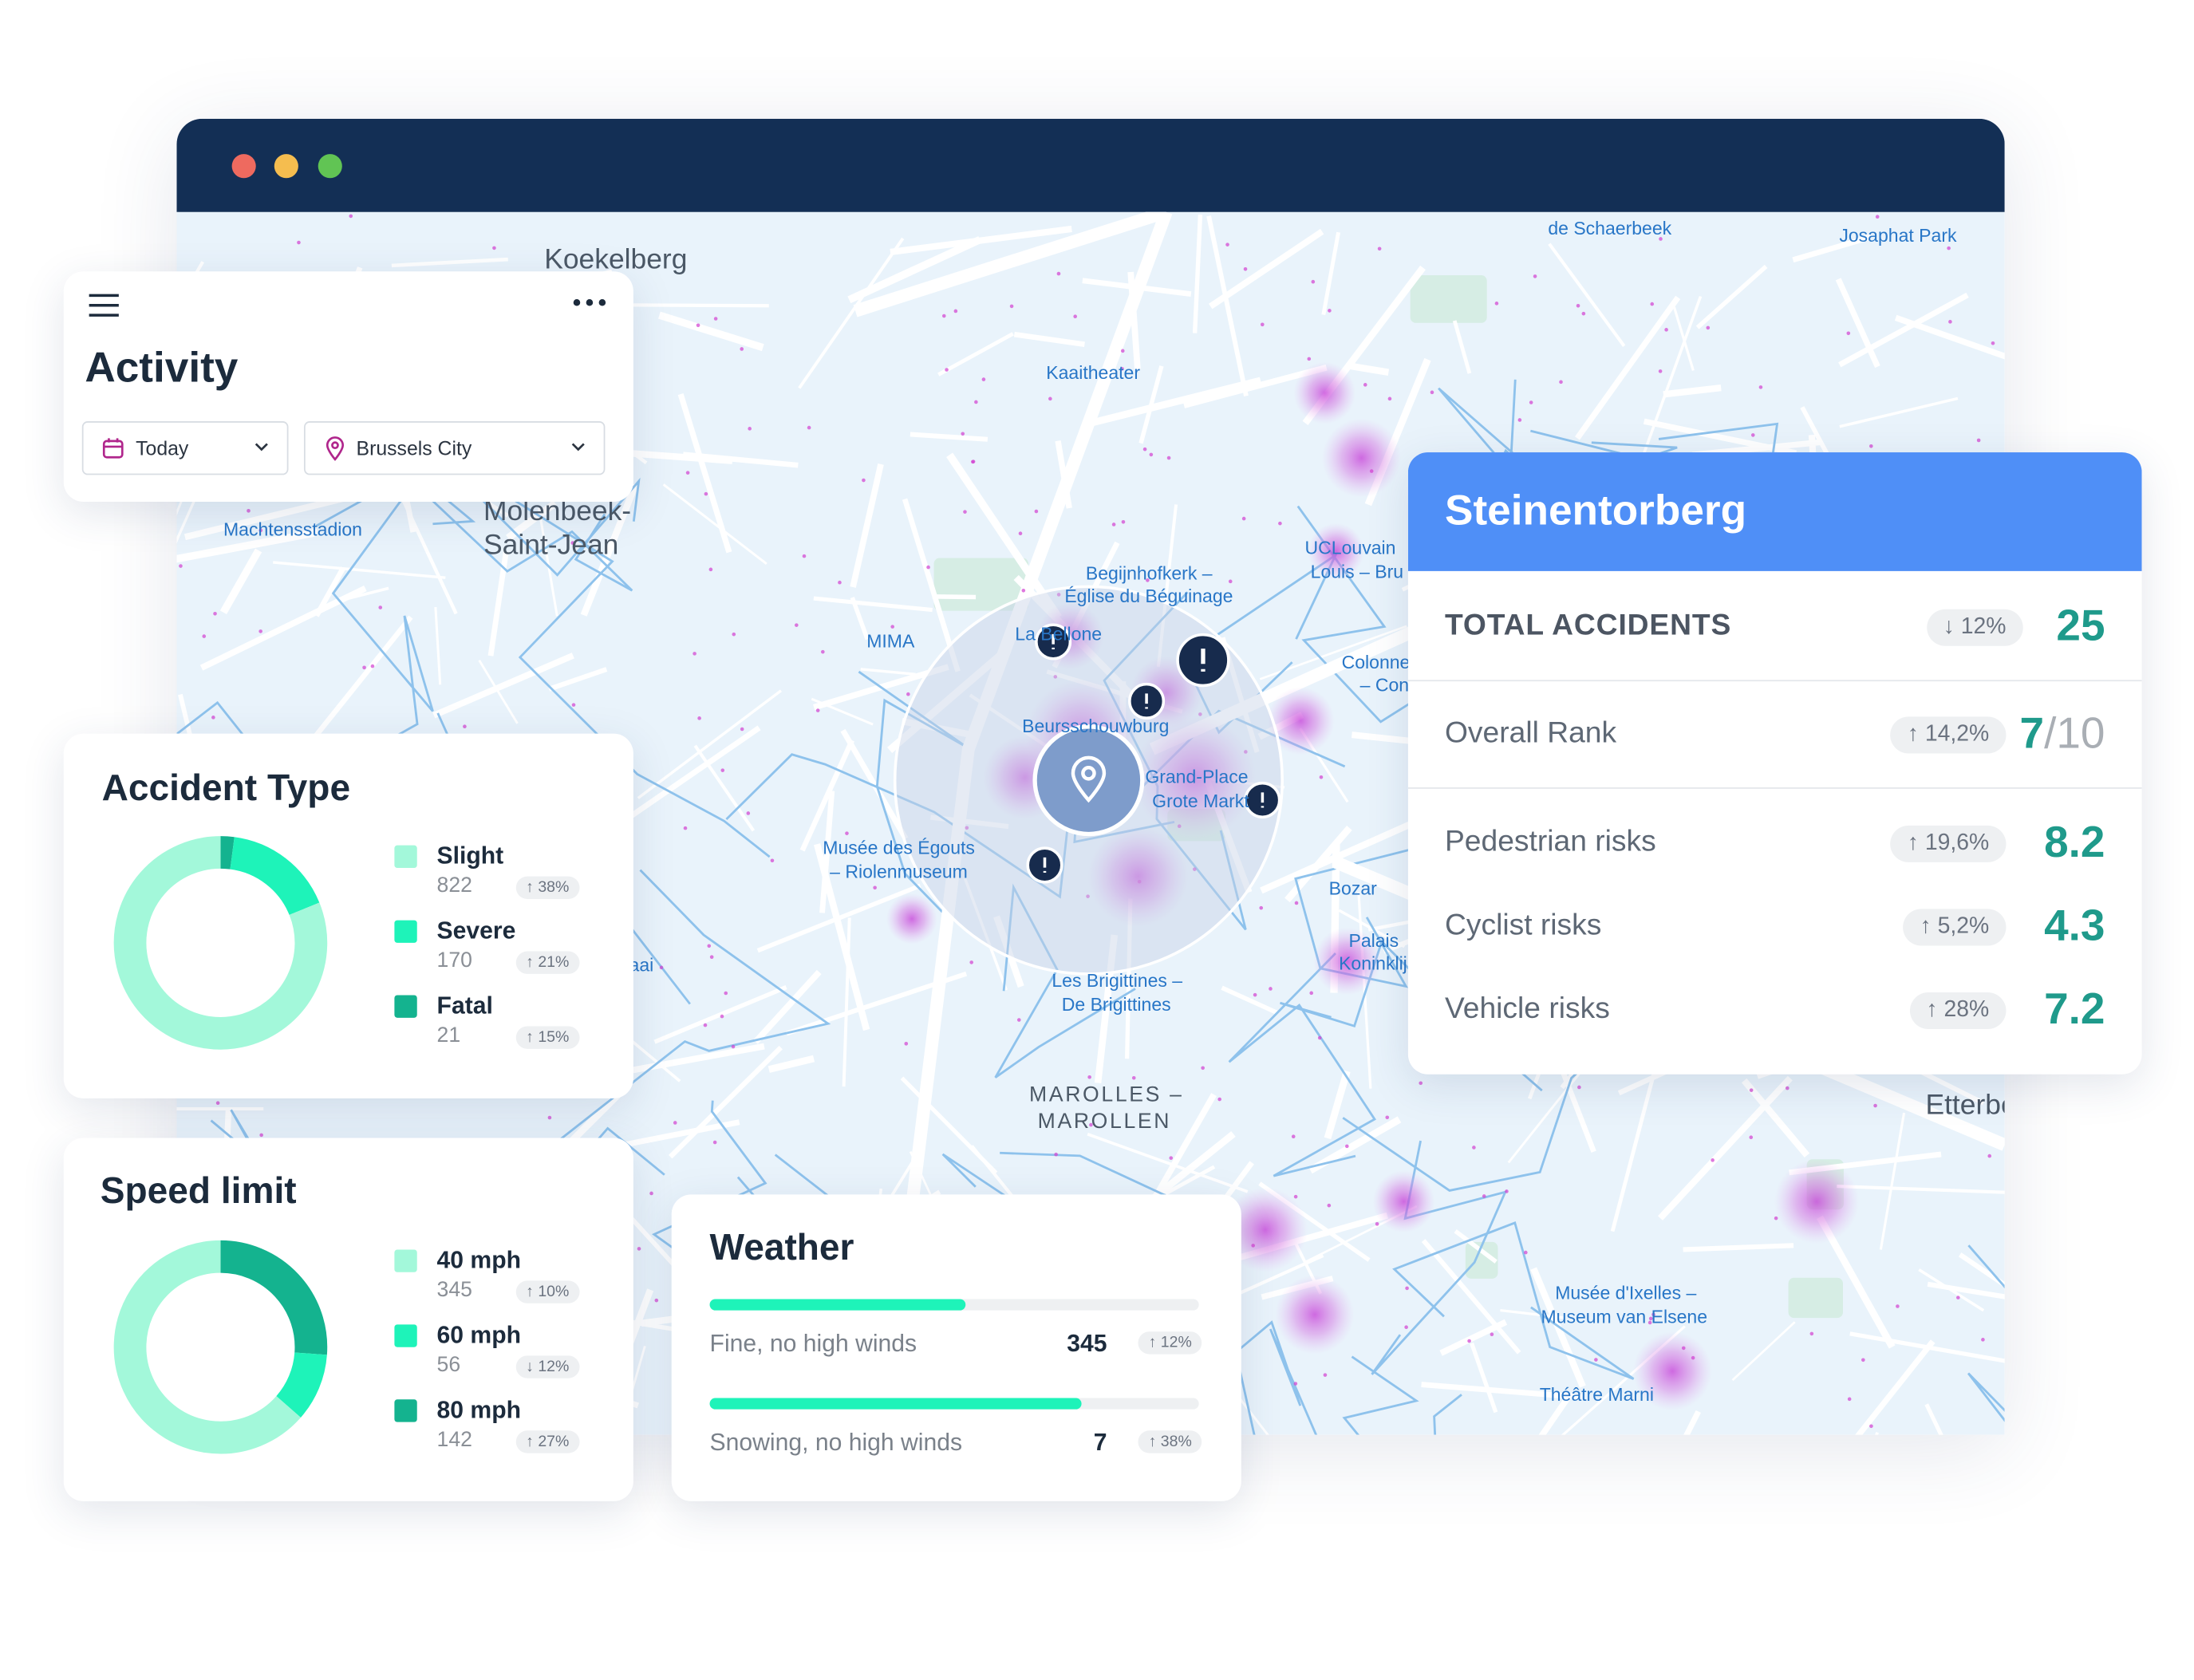 Image resolution: width=2194 pixels, height=1680 pixels. What do you see at coordinates (479, 1335) in the screenshot?
I see `legend-name: 60 mph` at bounding box center [479, 1335].